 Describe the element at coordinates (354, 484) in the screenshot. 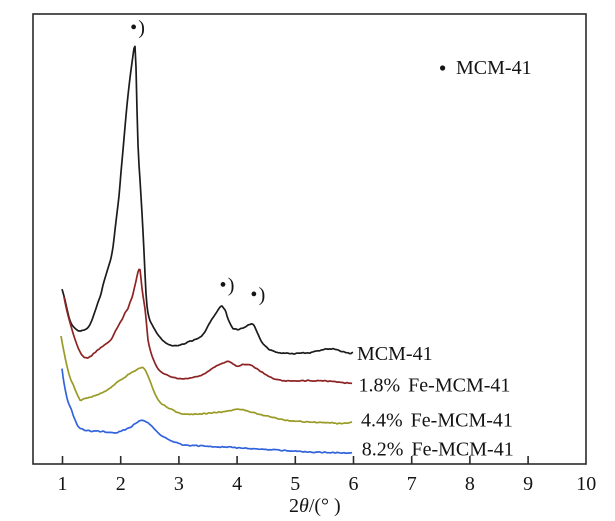

I see `svg-text: 6` at that location.